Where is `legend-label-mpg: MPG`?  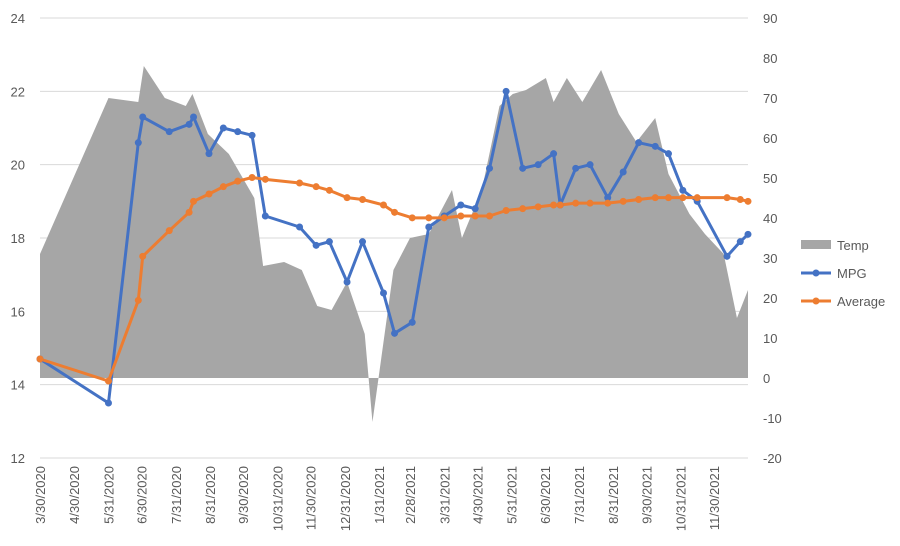 legend-label-mpg: MPG is located at coordinates (852, 273).